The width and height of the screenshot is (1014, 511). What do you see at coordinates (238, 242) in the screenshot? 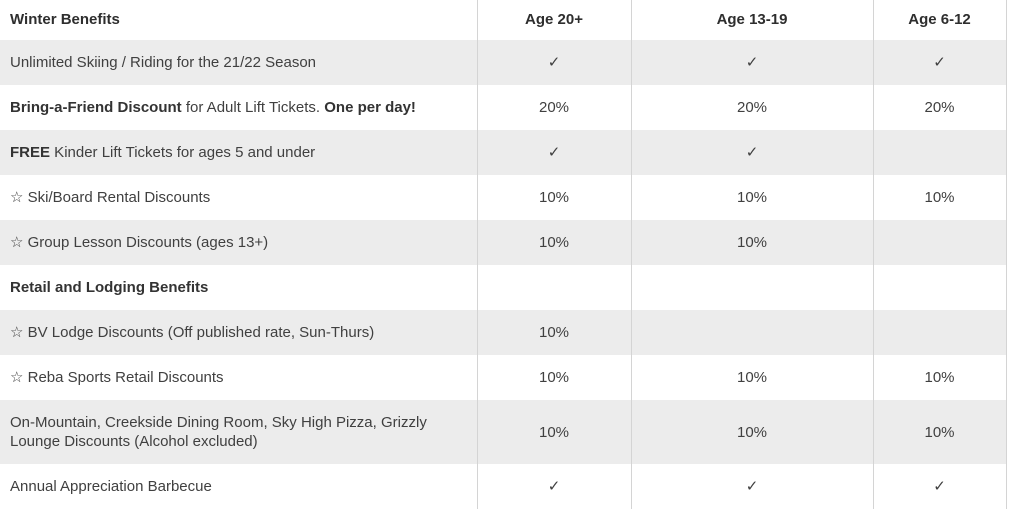
I see `benefit-cell: ☆ Group Lesson Discounts (ages 13+)` at bounding box center [238, 242].